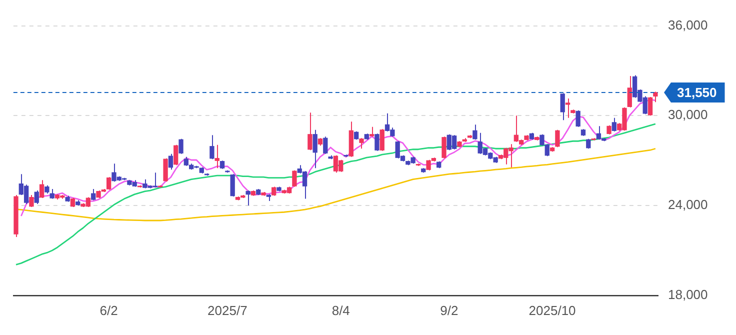 The width and height of the screenshot is (736, 335). Describe the element at coordinates (688, 24) in the screenshot. I see `y-tick-label: 36,000` at that location.